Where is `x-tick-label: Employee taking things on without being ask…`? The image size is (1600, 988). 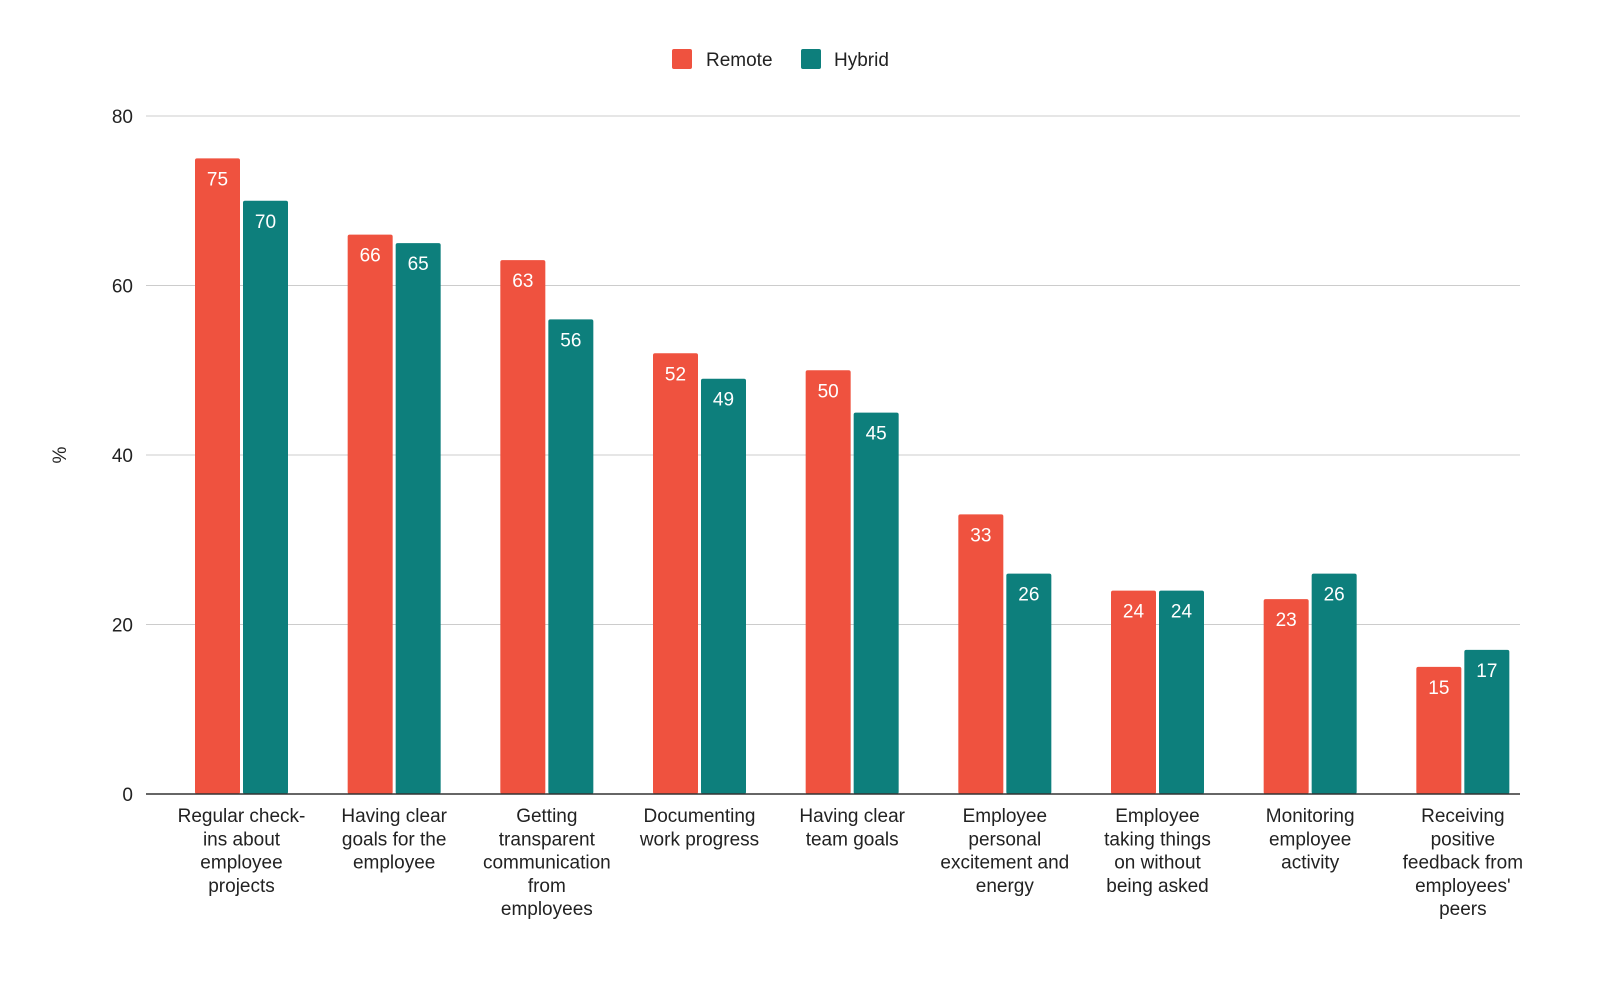 x-tick-label: Employee taking things on without being ask… is located at coordinates (1157, 851).